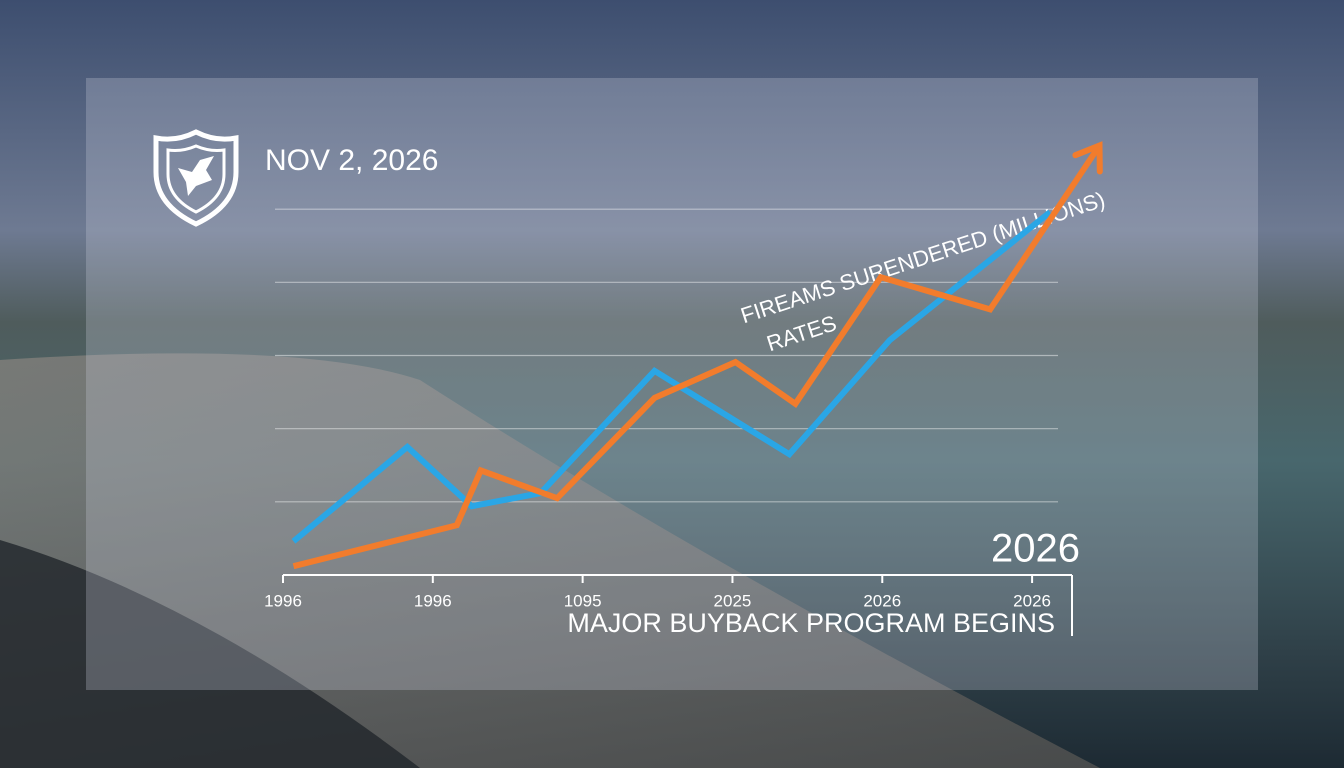  What do you see at coordinates (811, 623) in the screenshot?
I see `footnote: MAJOR BUYBACK PROGRAM BEGINS` at bounding box center [811, 623].